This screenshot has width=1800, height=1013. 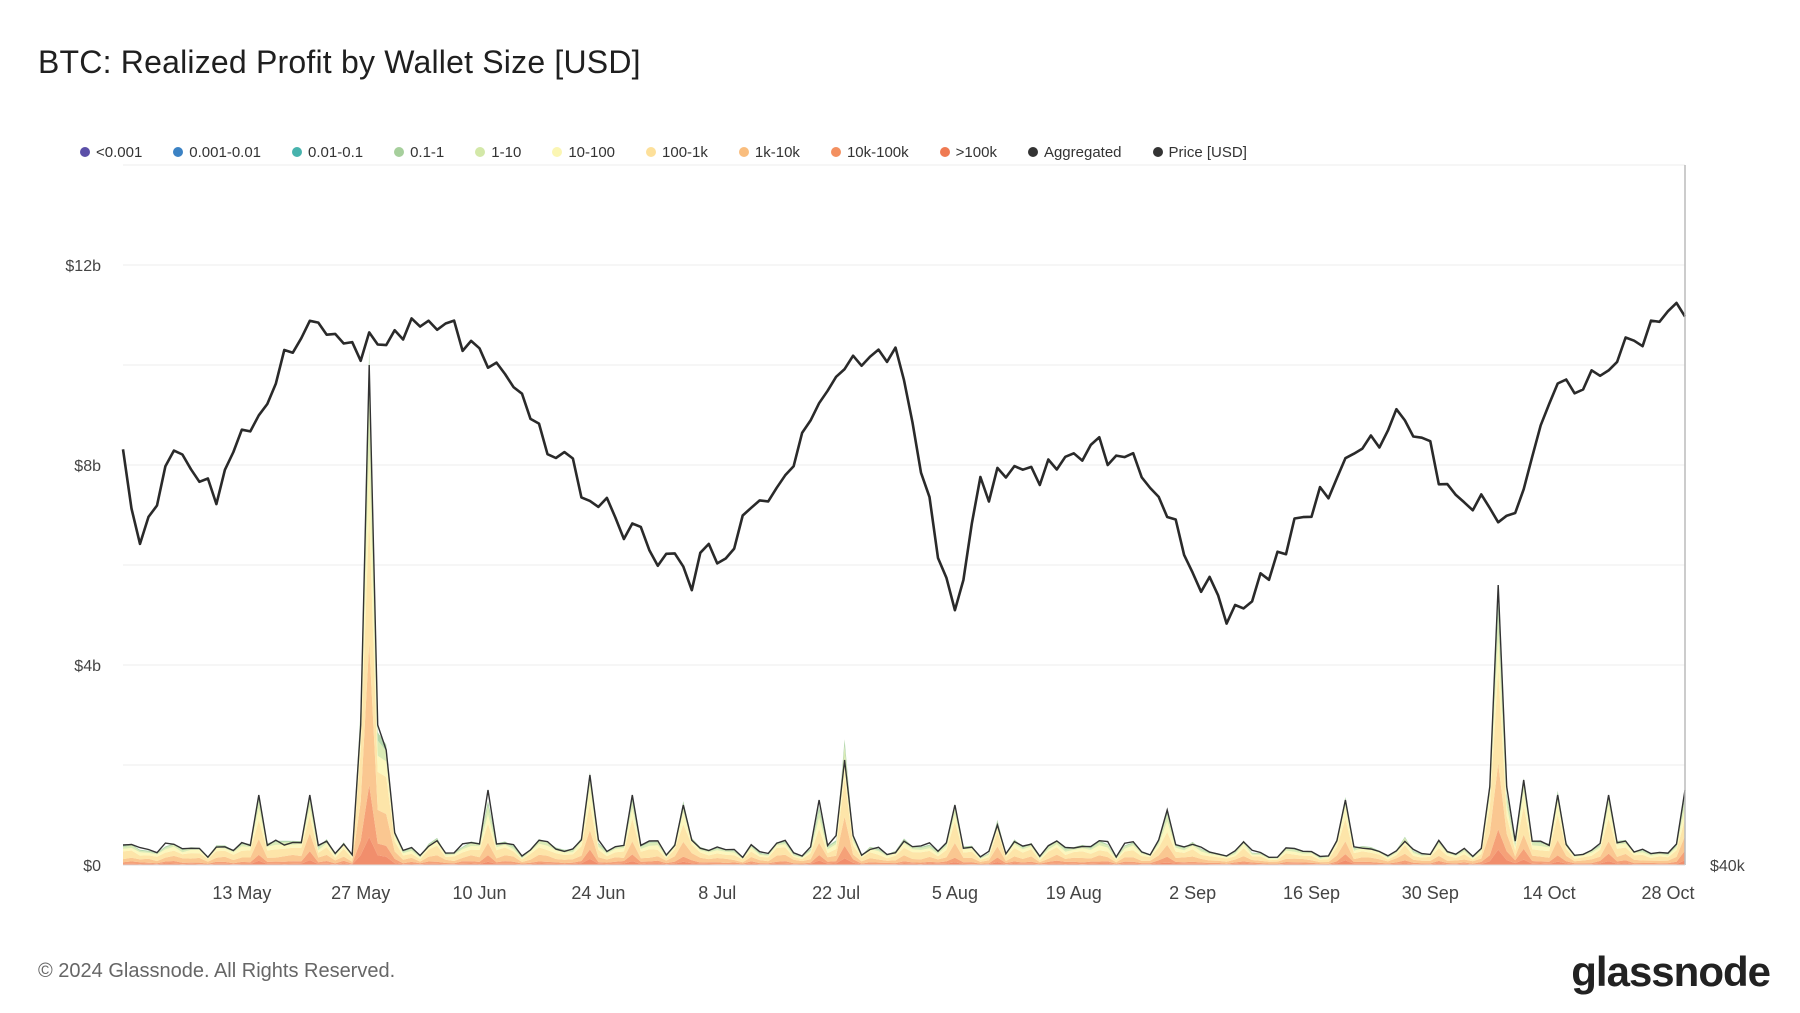 I want to click on legend-item: 10-100, so click(x=583, y=152).